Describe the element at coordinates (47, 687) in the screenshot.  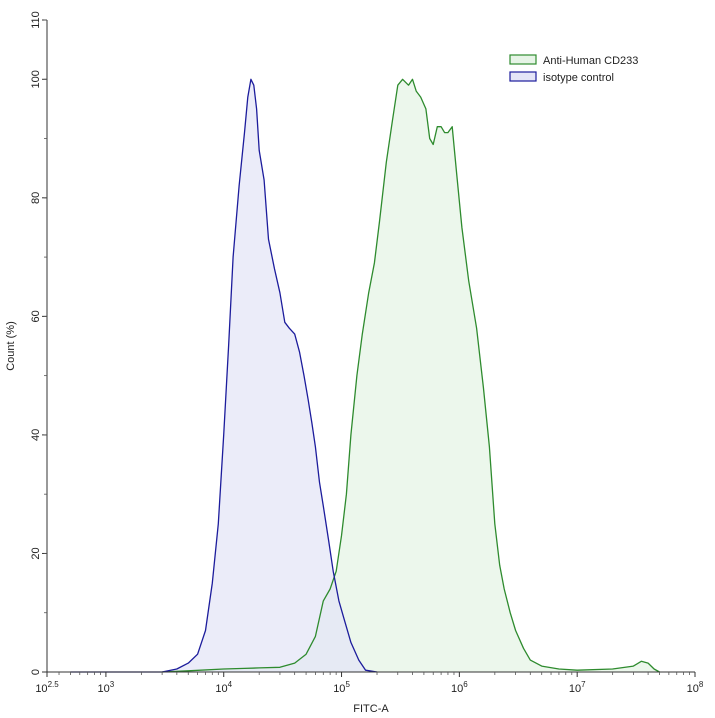
I see `x-tick-label: 102.5` at that location.